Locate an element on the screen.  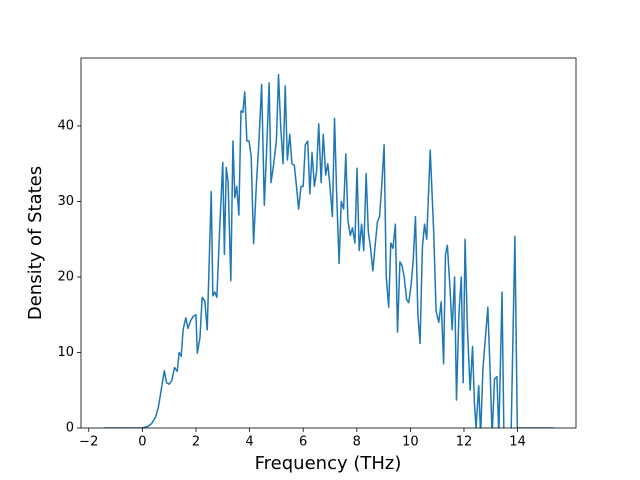
x-tick-label: −2 is located at coordinates (88, 442).